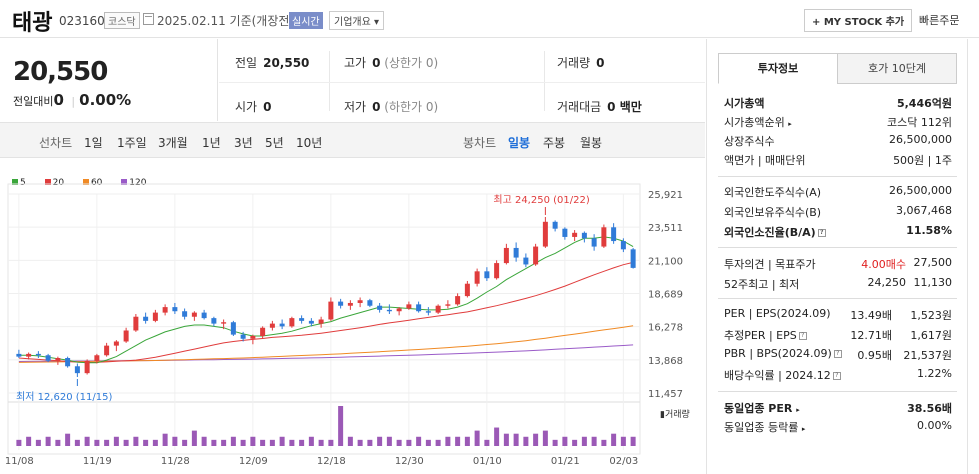 This screenshot has height=474, width=979. I want to click on company-overview-dropdown: 기업개요 ▾, so click(357, 20).